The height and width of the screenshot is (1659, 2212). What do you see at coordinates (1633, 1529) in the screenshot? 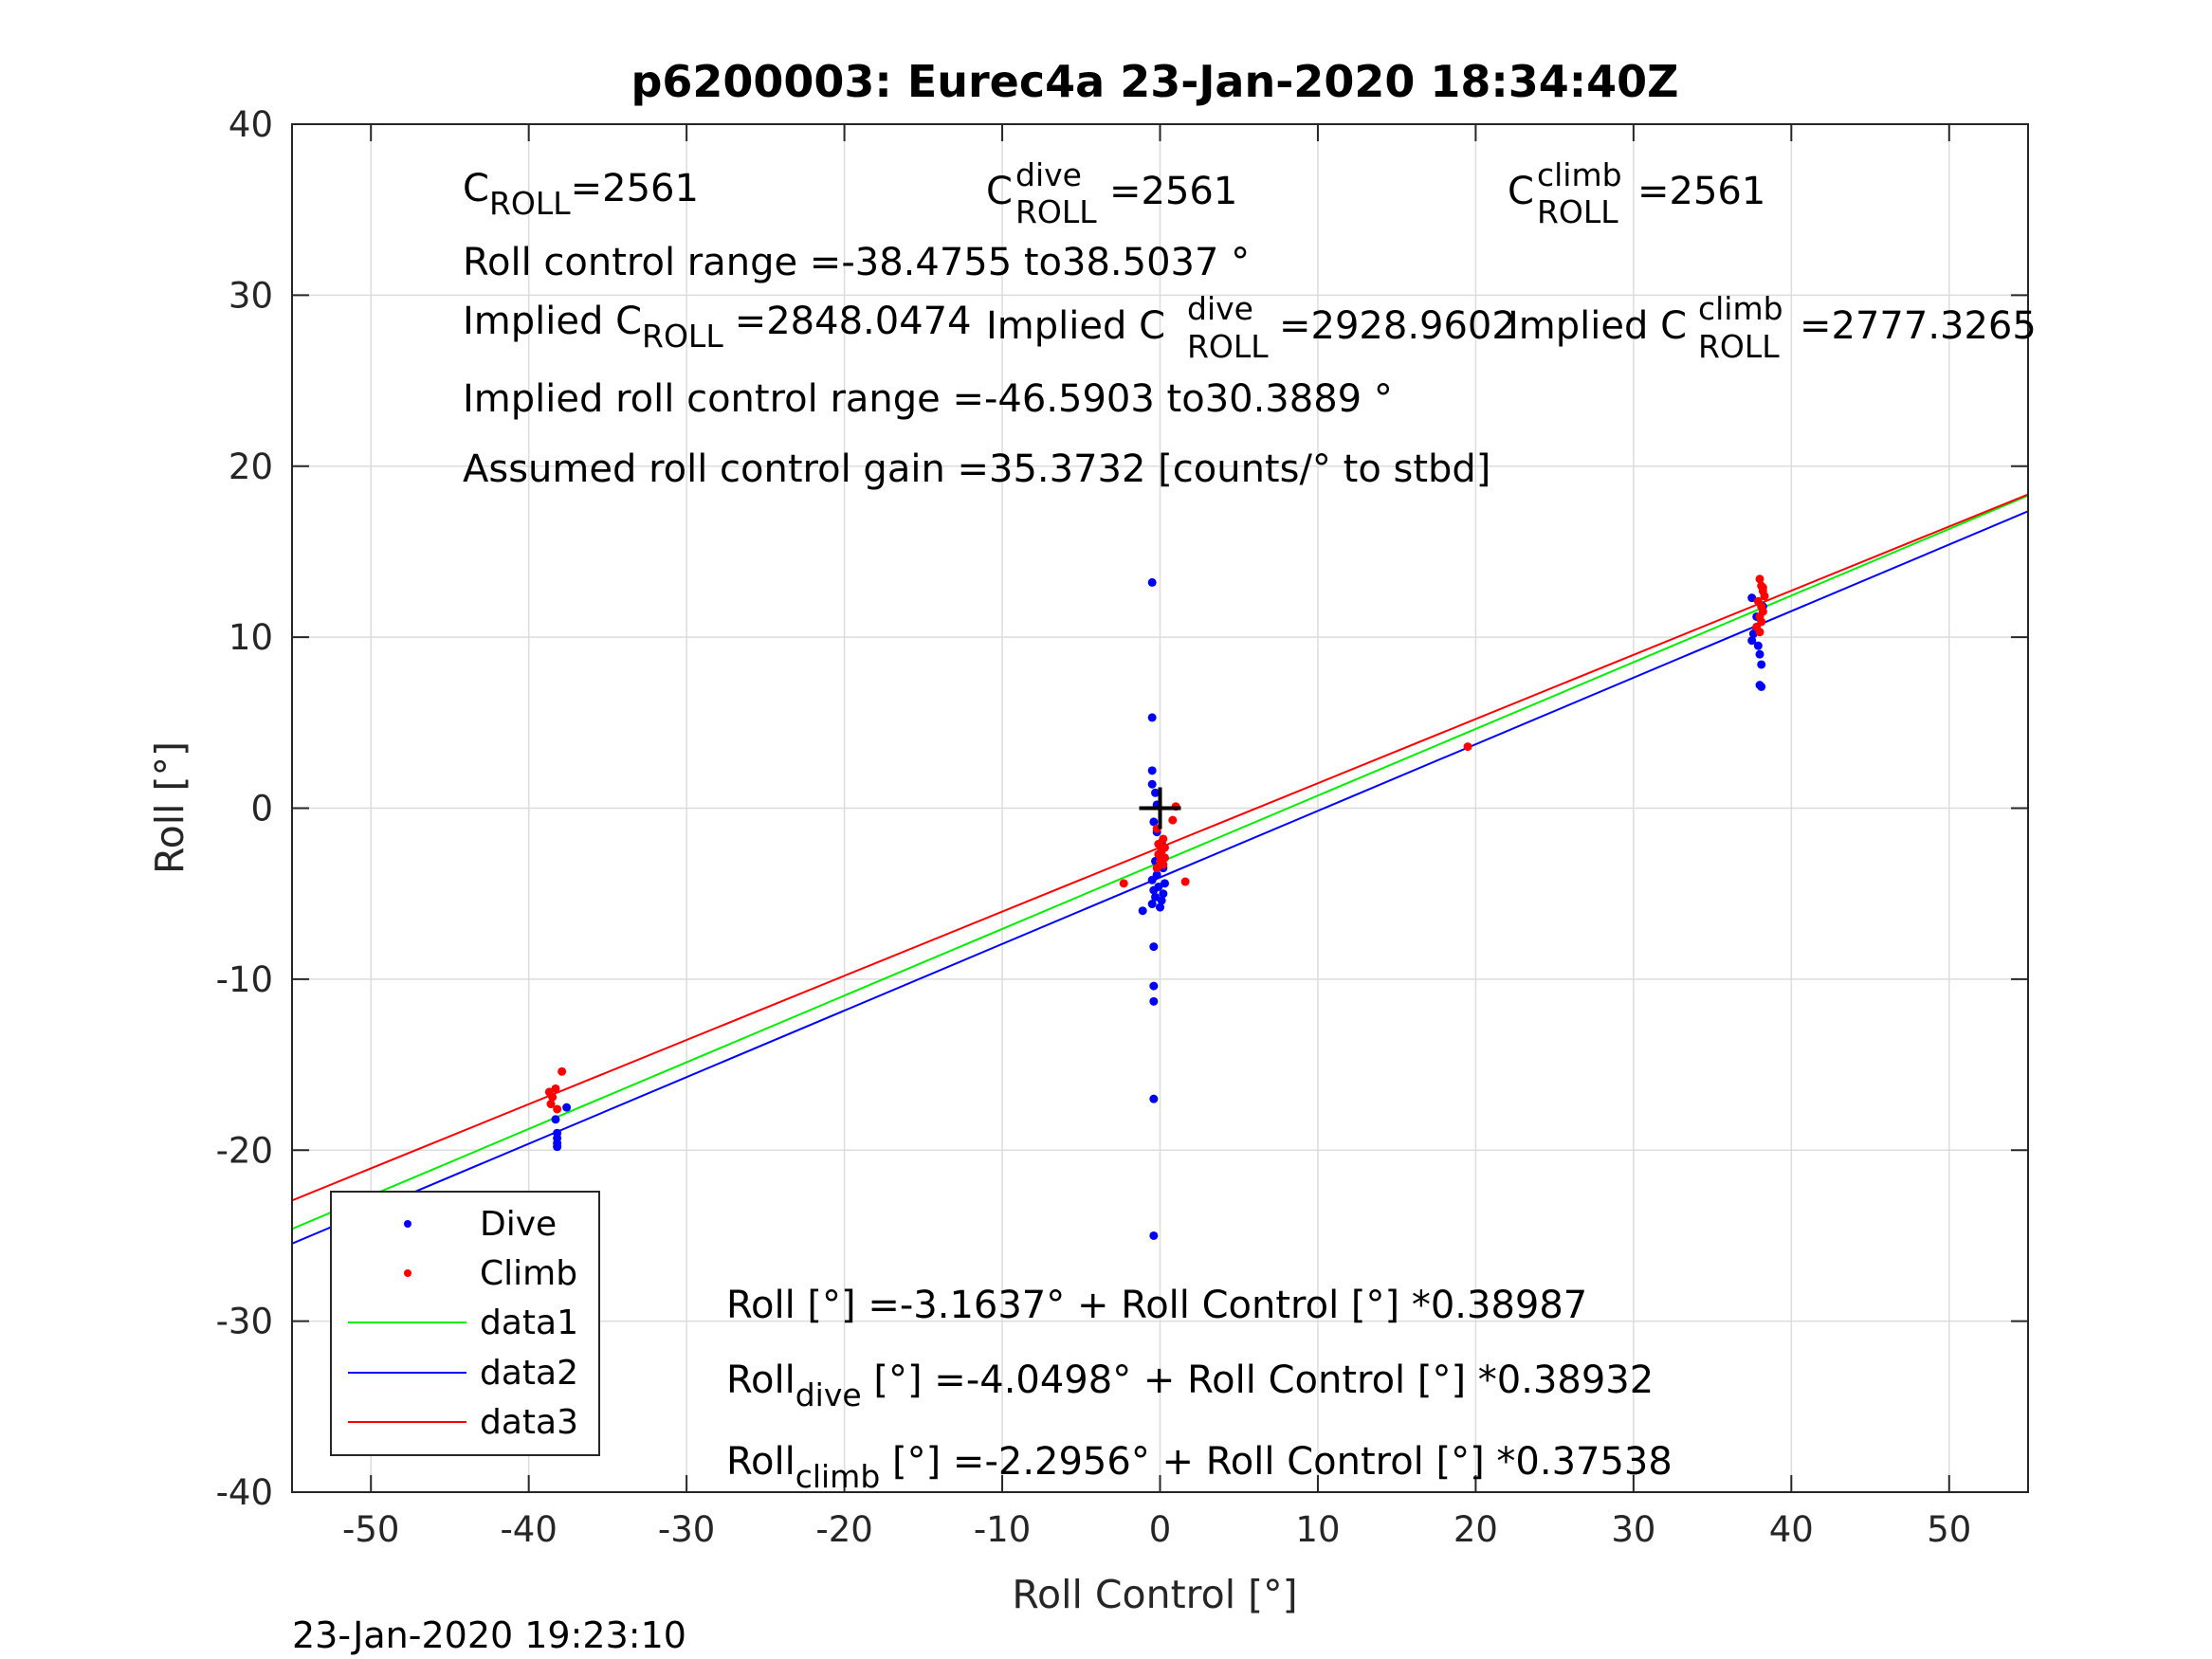
I see `x-tick-label: 30` at bounding box center [1633, 1529].